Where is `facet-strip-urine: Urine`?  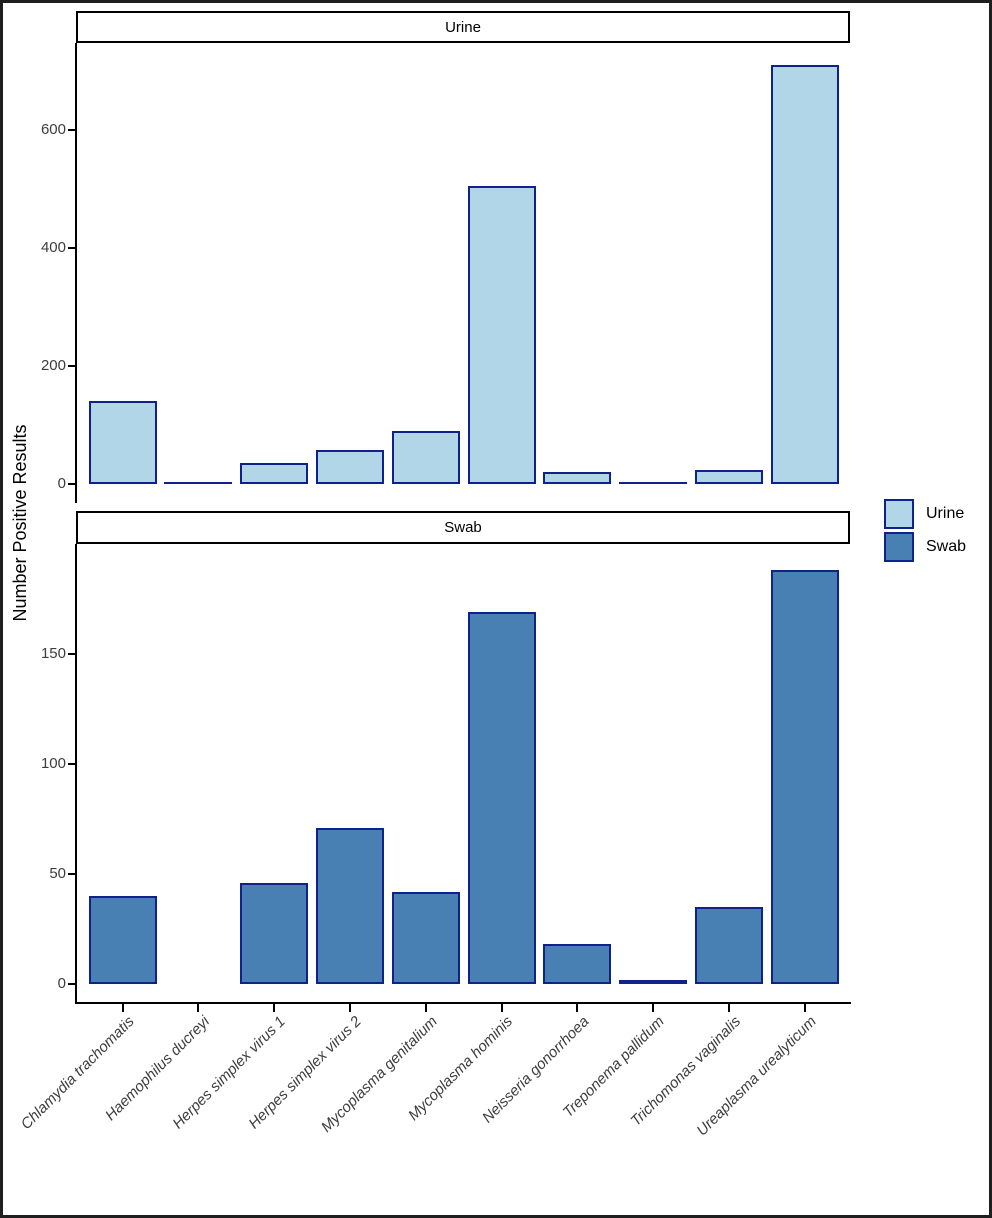
facet-strip-urine: Urine is located at coordinates (463, 27).